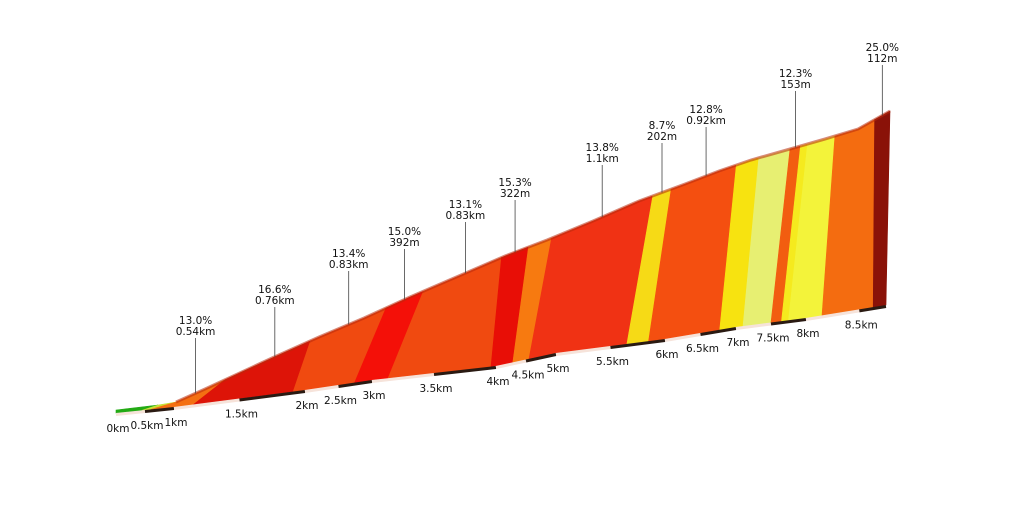  Describe the element at coordinates (706, 140) in the screenshot. I see `annotation-8: 12.8%0.92km` at that location.